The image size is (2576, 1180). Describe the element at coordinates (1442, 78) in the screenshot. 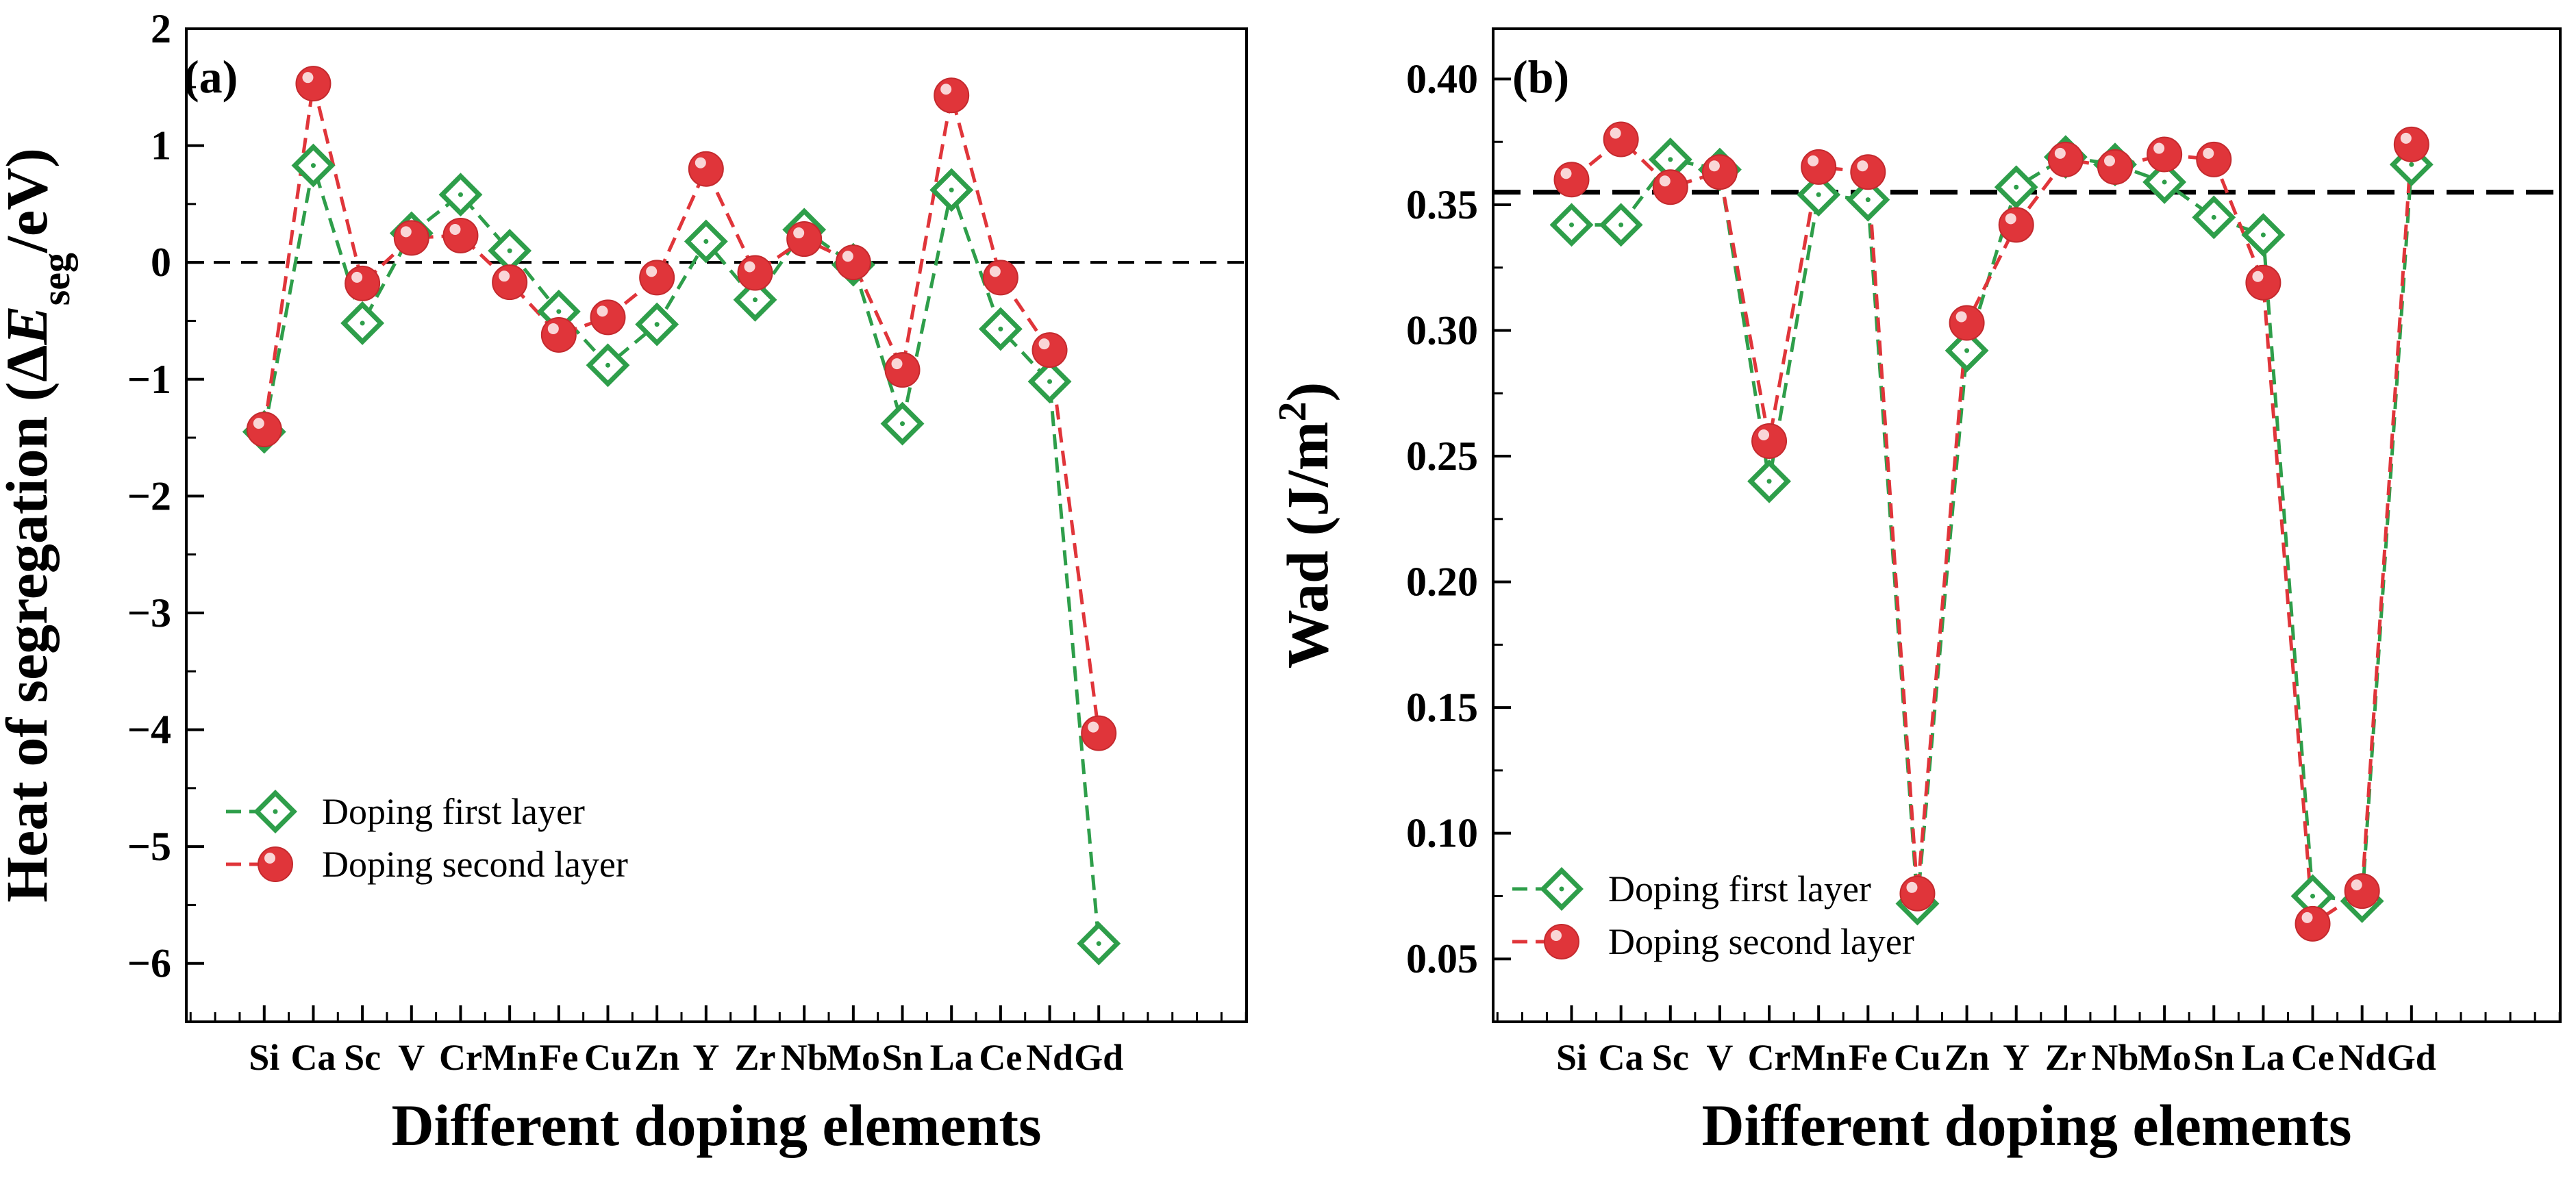

I see `y-tick-label: 0.40` at that location.